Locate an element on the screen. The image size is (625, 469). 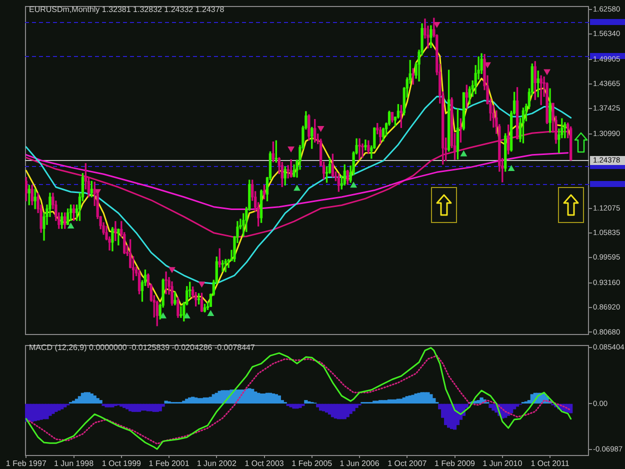
x-tick-label: 1 Feb 2001 is located at coordinates (169, 463).